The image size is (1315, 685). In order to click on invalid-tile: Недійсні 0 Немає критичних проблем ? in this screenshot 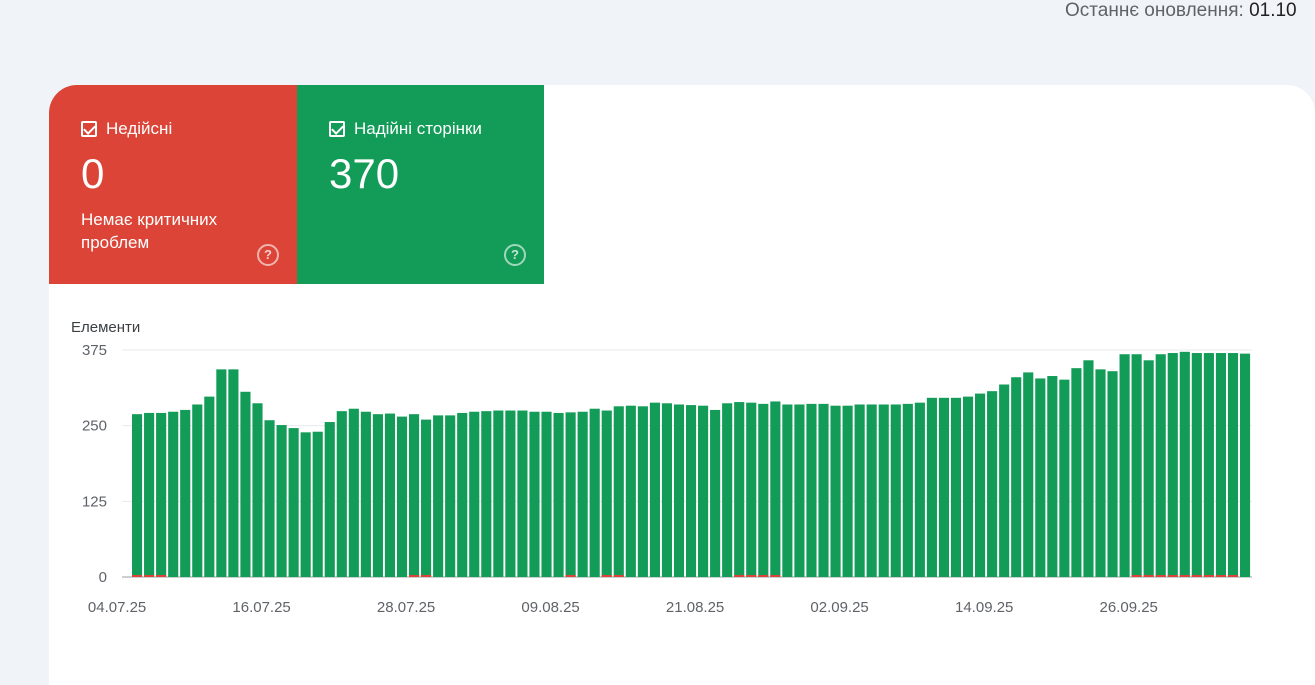, I will do `click(173, 184)`.